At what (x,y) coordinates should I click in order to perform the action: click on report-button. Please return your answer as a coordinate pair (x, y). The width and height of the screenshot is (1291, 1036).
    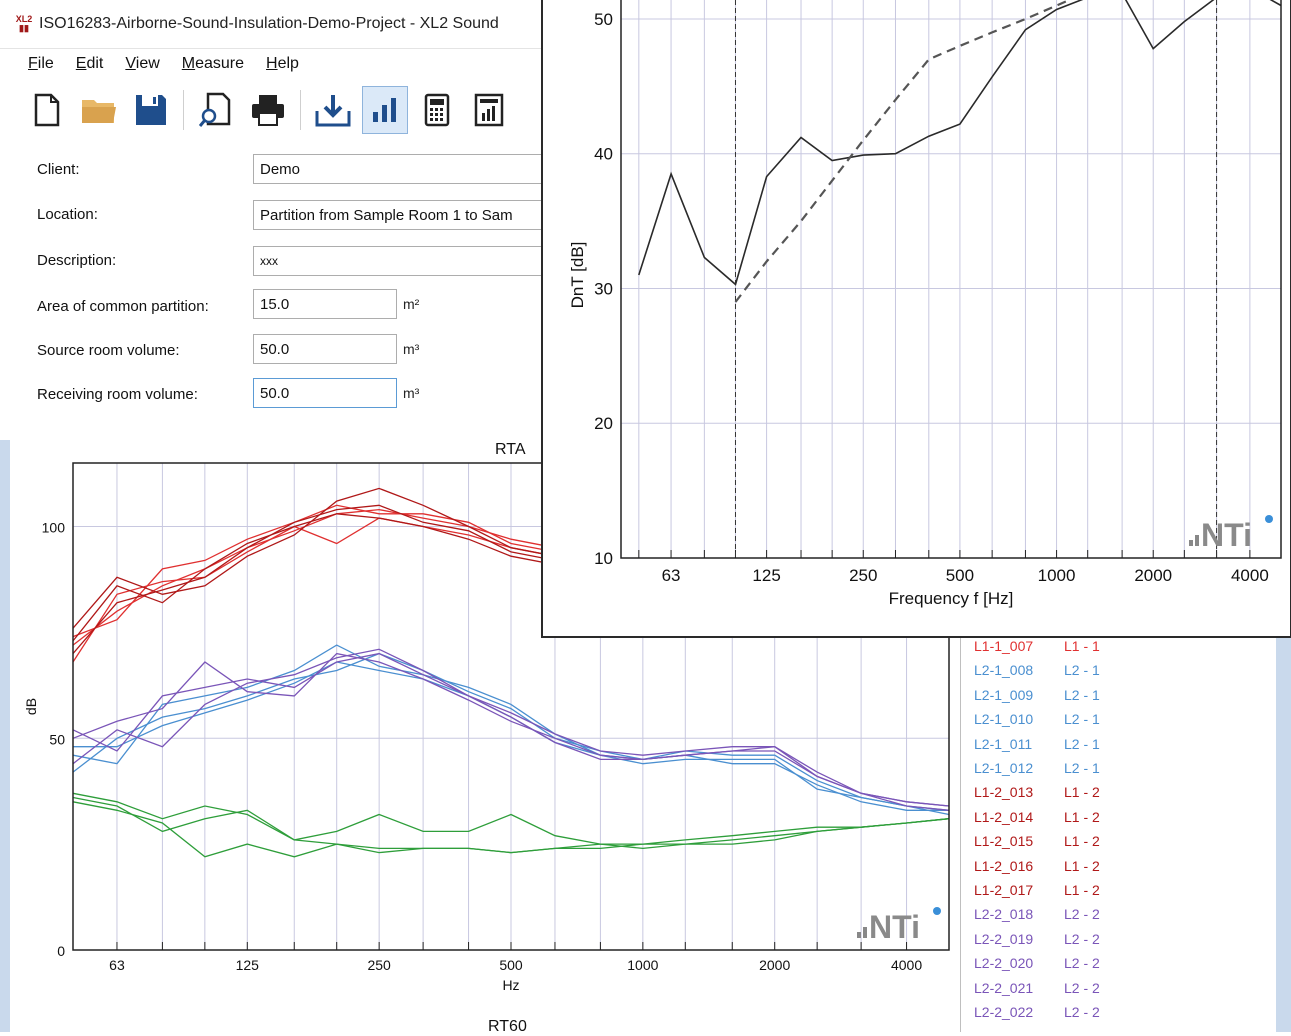
    Looking at the image, I should click on (489, 110).